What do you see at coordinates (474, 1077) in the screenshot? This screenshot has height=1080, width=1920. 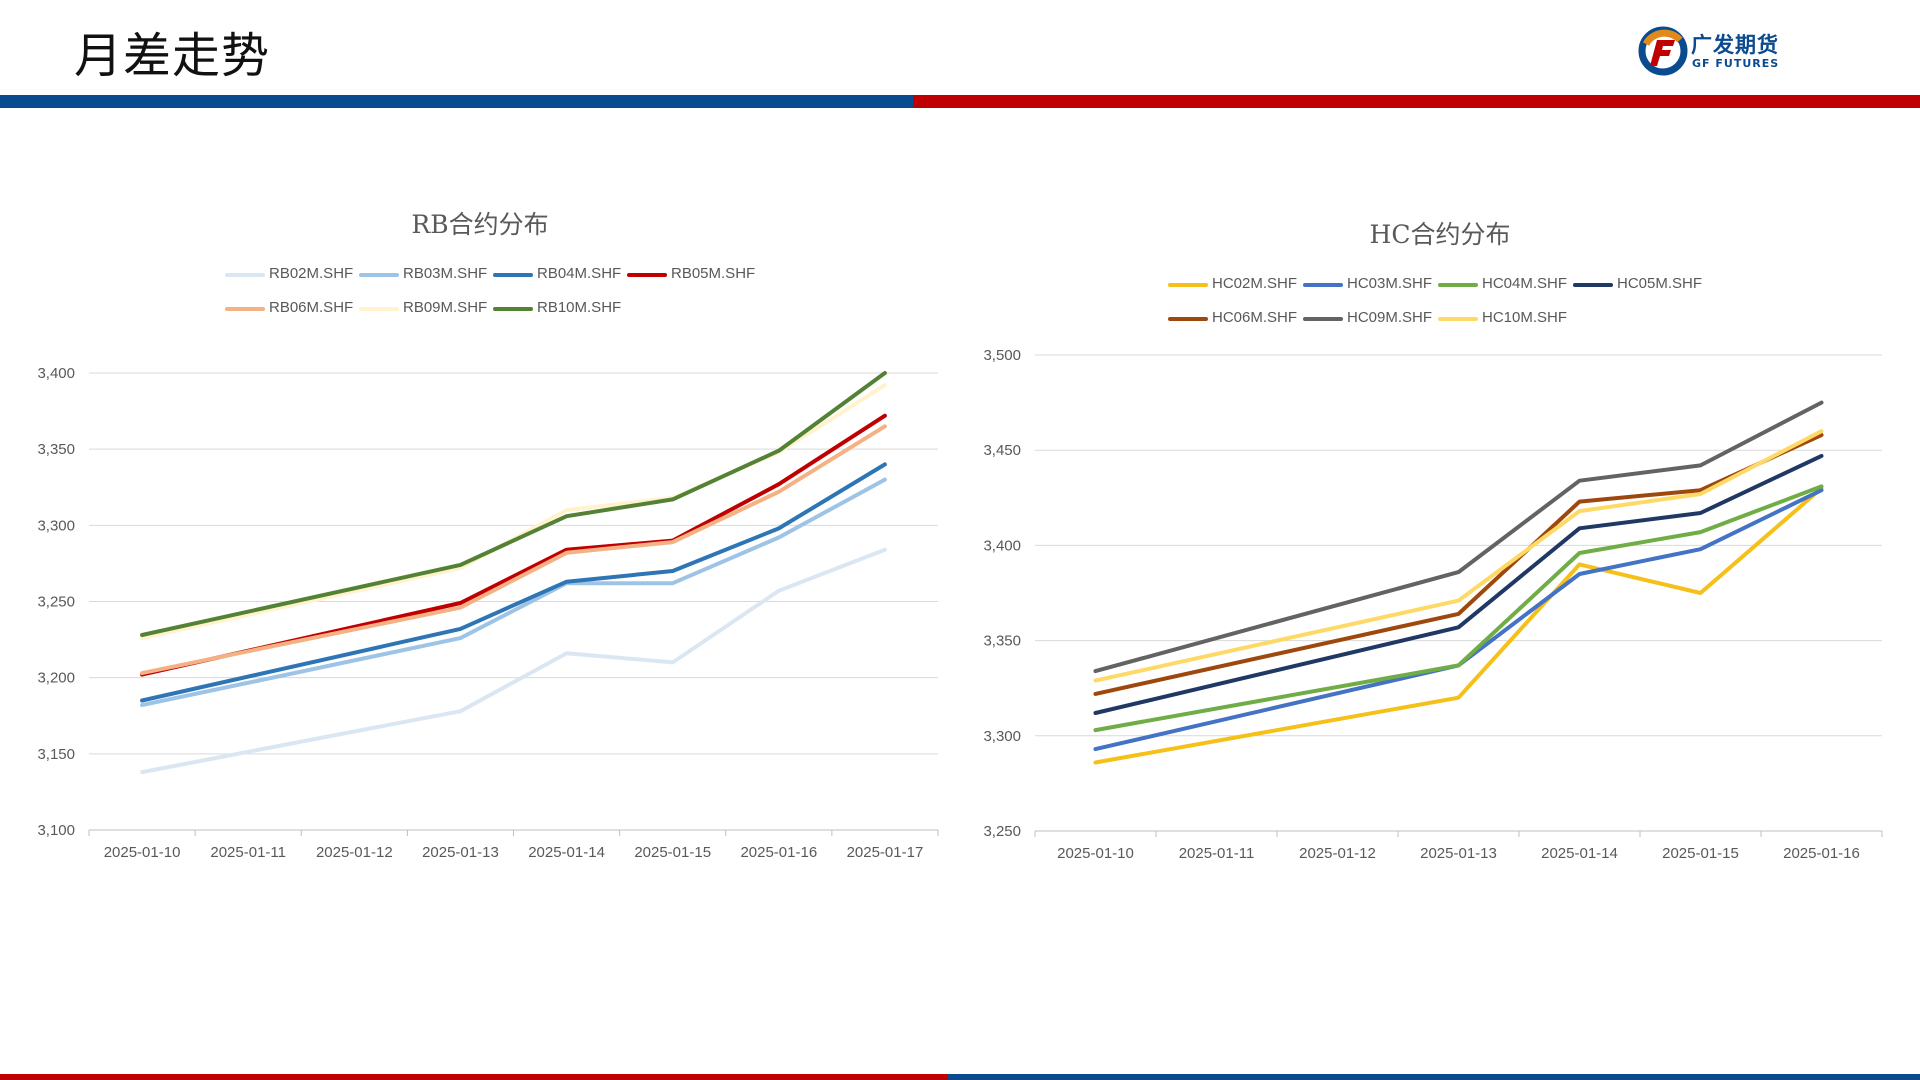 I see `footer-divider-red` at bounding box center [474, 1077].